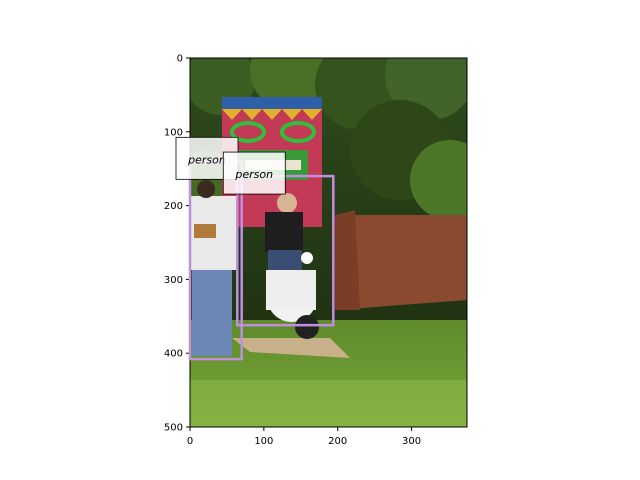 This screenshot has width=640, height=480. Describe the element at coordinates (255, 248) in the screenshot. I see `detection-boxes: person person` at that location.